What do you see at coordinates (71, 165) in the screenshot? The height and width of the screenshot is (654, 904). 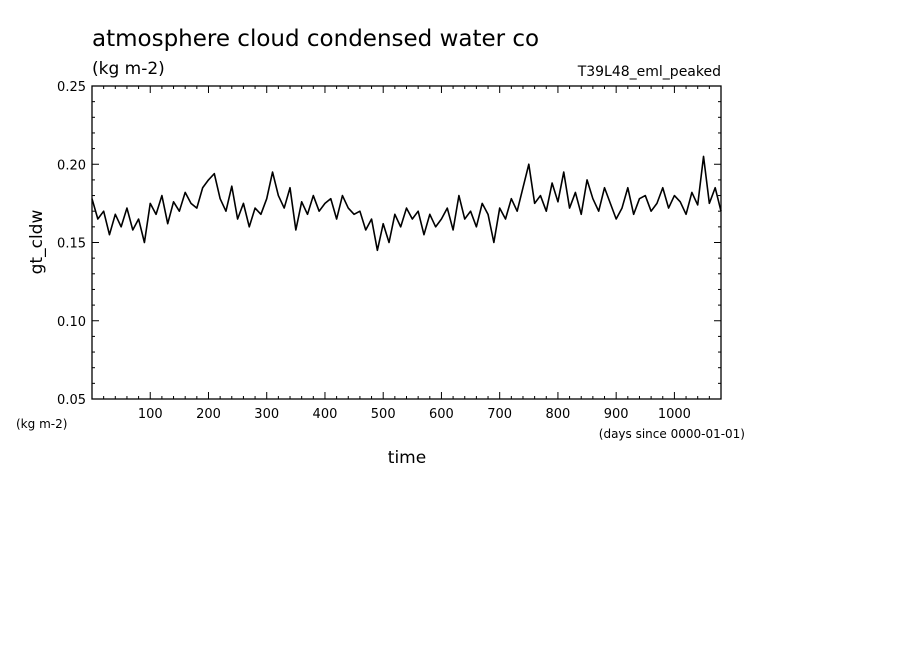 I see `y-tick-label: 0.20` at bounding box center [71, 165].